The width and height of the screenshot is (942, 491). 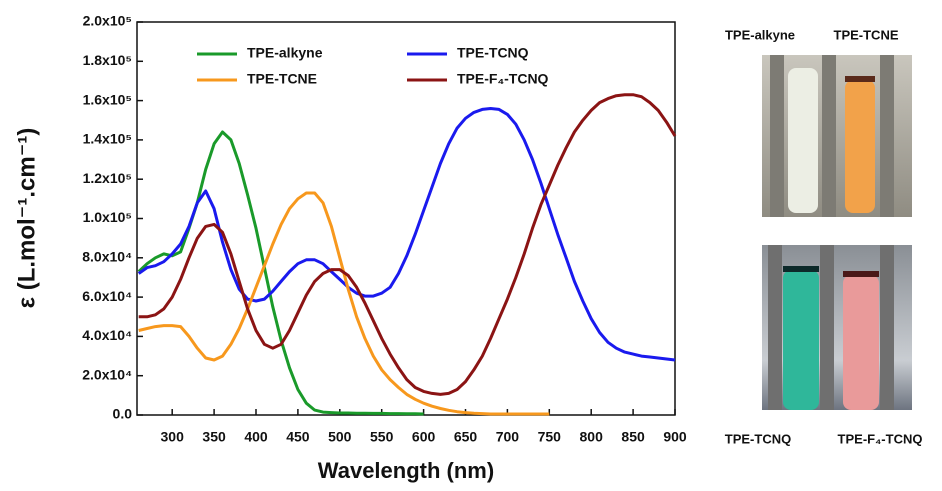 I want to click on photo-bottom, so click(x=837, y=327).